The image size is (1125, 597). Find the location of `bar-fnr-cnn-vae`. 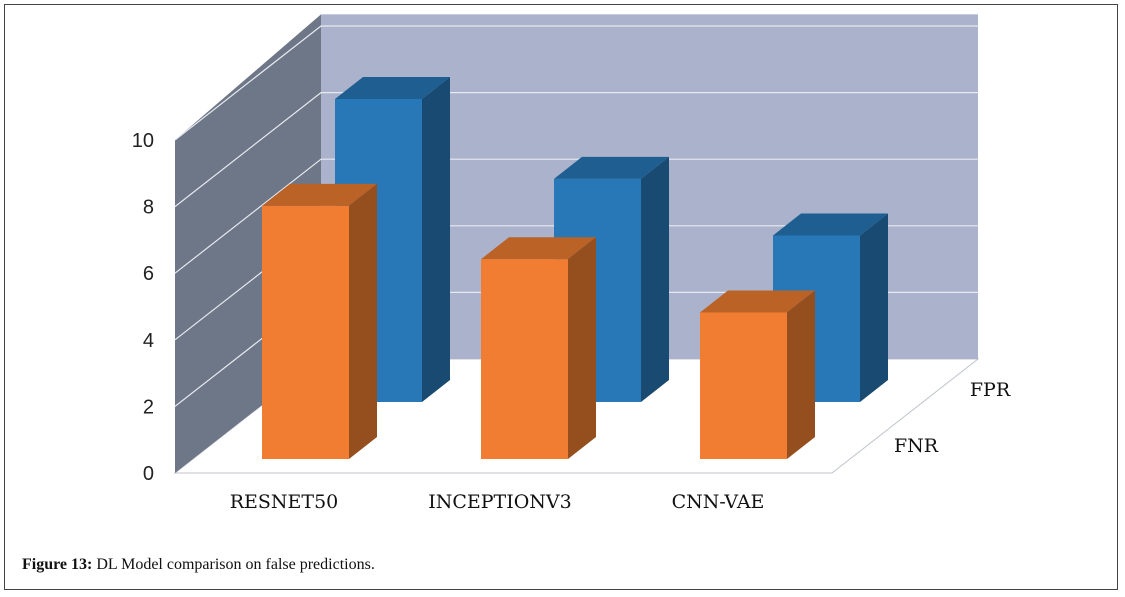

bar-fnr-cnn-vae is located at coordinates (757, 374).